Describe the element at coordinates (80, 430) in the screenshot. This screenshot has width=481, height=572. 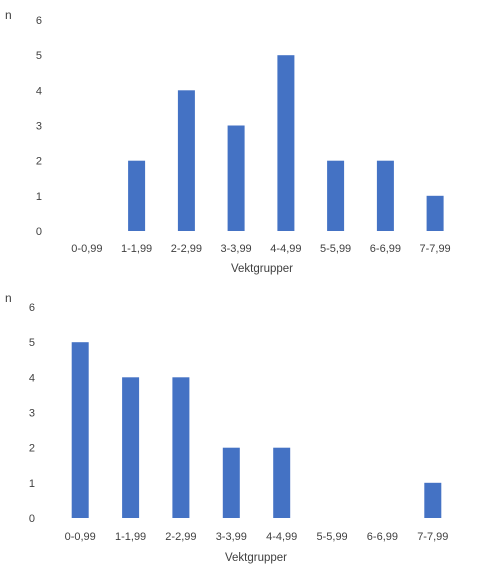
I see `bar-0-0,99` at that location.